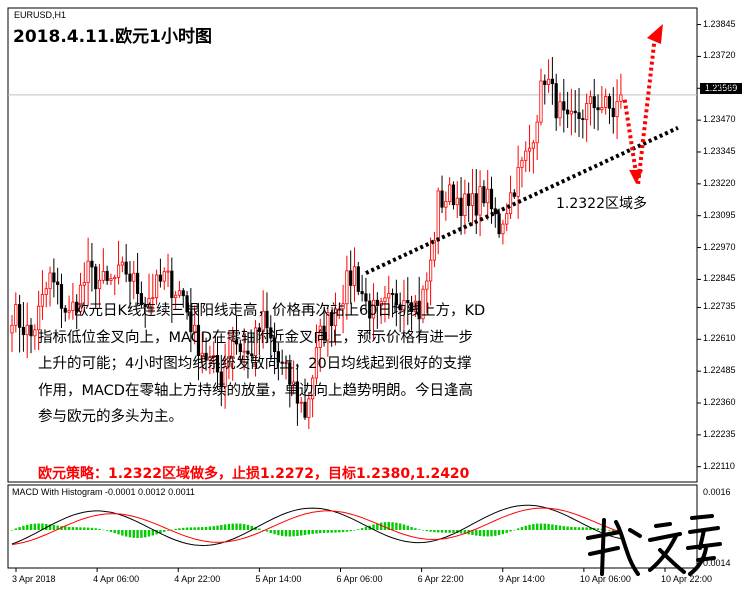  Describe the element at coordinates (719, 306) in the screenshot. I see `price-tick-label: 1.22735` at that location.